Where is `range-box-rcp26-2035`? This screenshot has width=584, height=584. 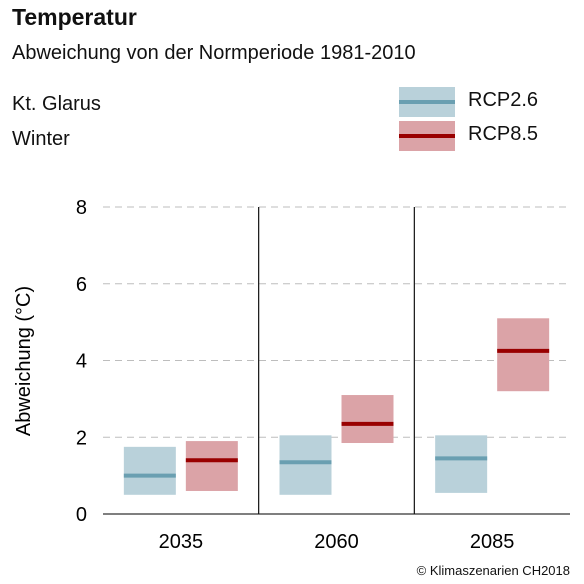
range-box-rcp26-2035 is located at coordinates (149, 470).